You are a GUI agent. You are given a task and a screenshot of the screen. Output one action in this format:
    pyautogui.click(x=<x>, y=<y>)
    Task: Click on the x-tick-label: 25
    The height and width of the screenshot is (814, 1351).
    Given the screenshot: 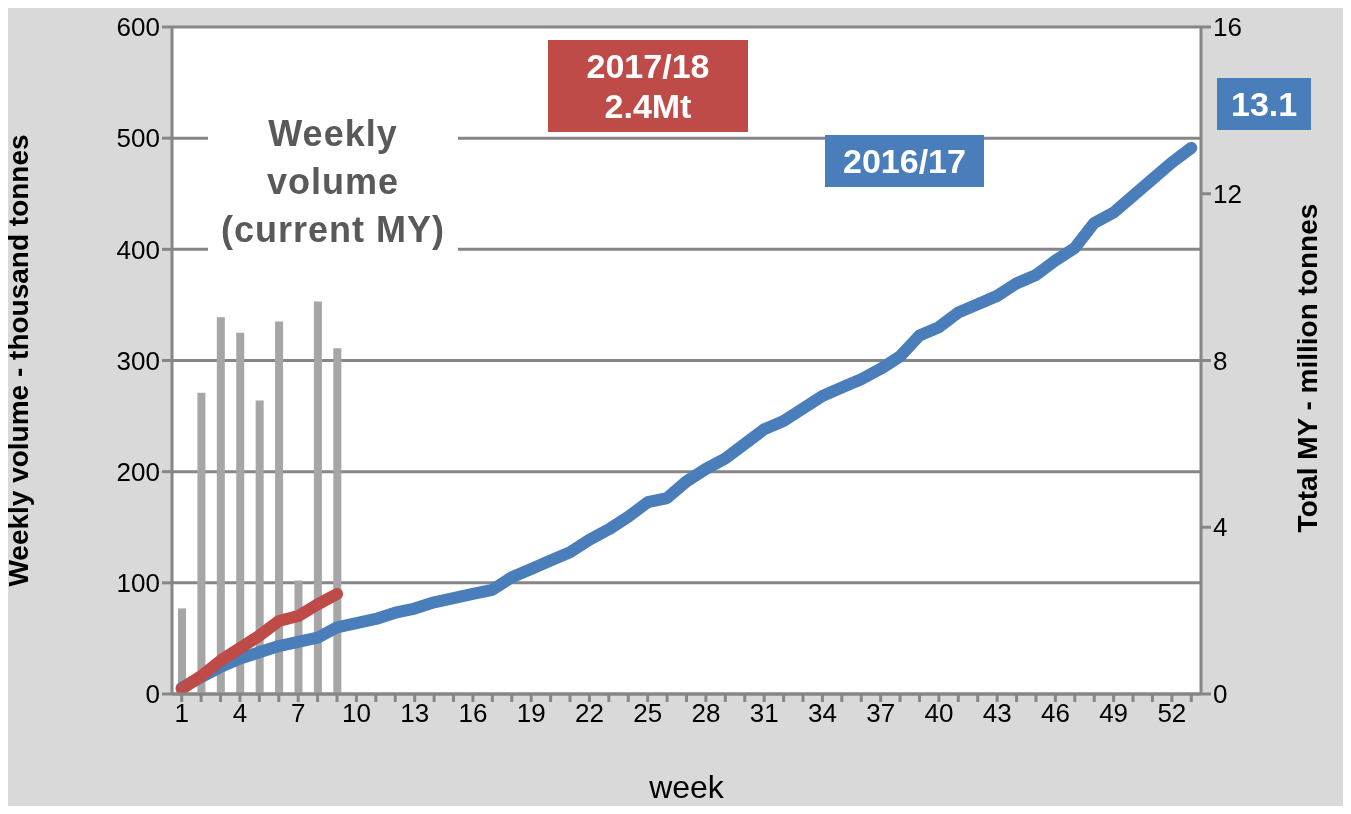 What is the action you would take?
    pyautogui.click(x=648, y=713)
    